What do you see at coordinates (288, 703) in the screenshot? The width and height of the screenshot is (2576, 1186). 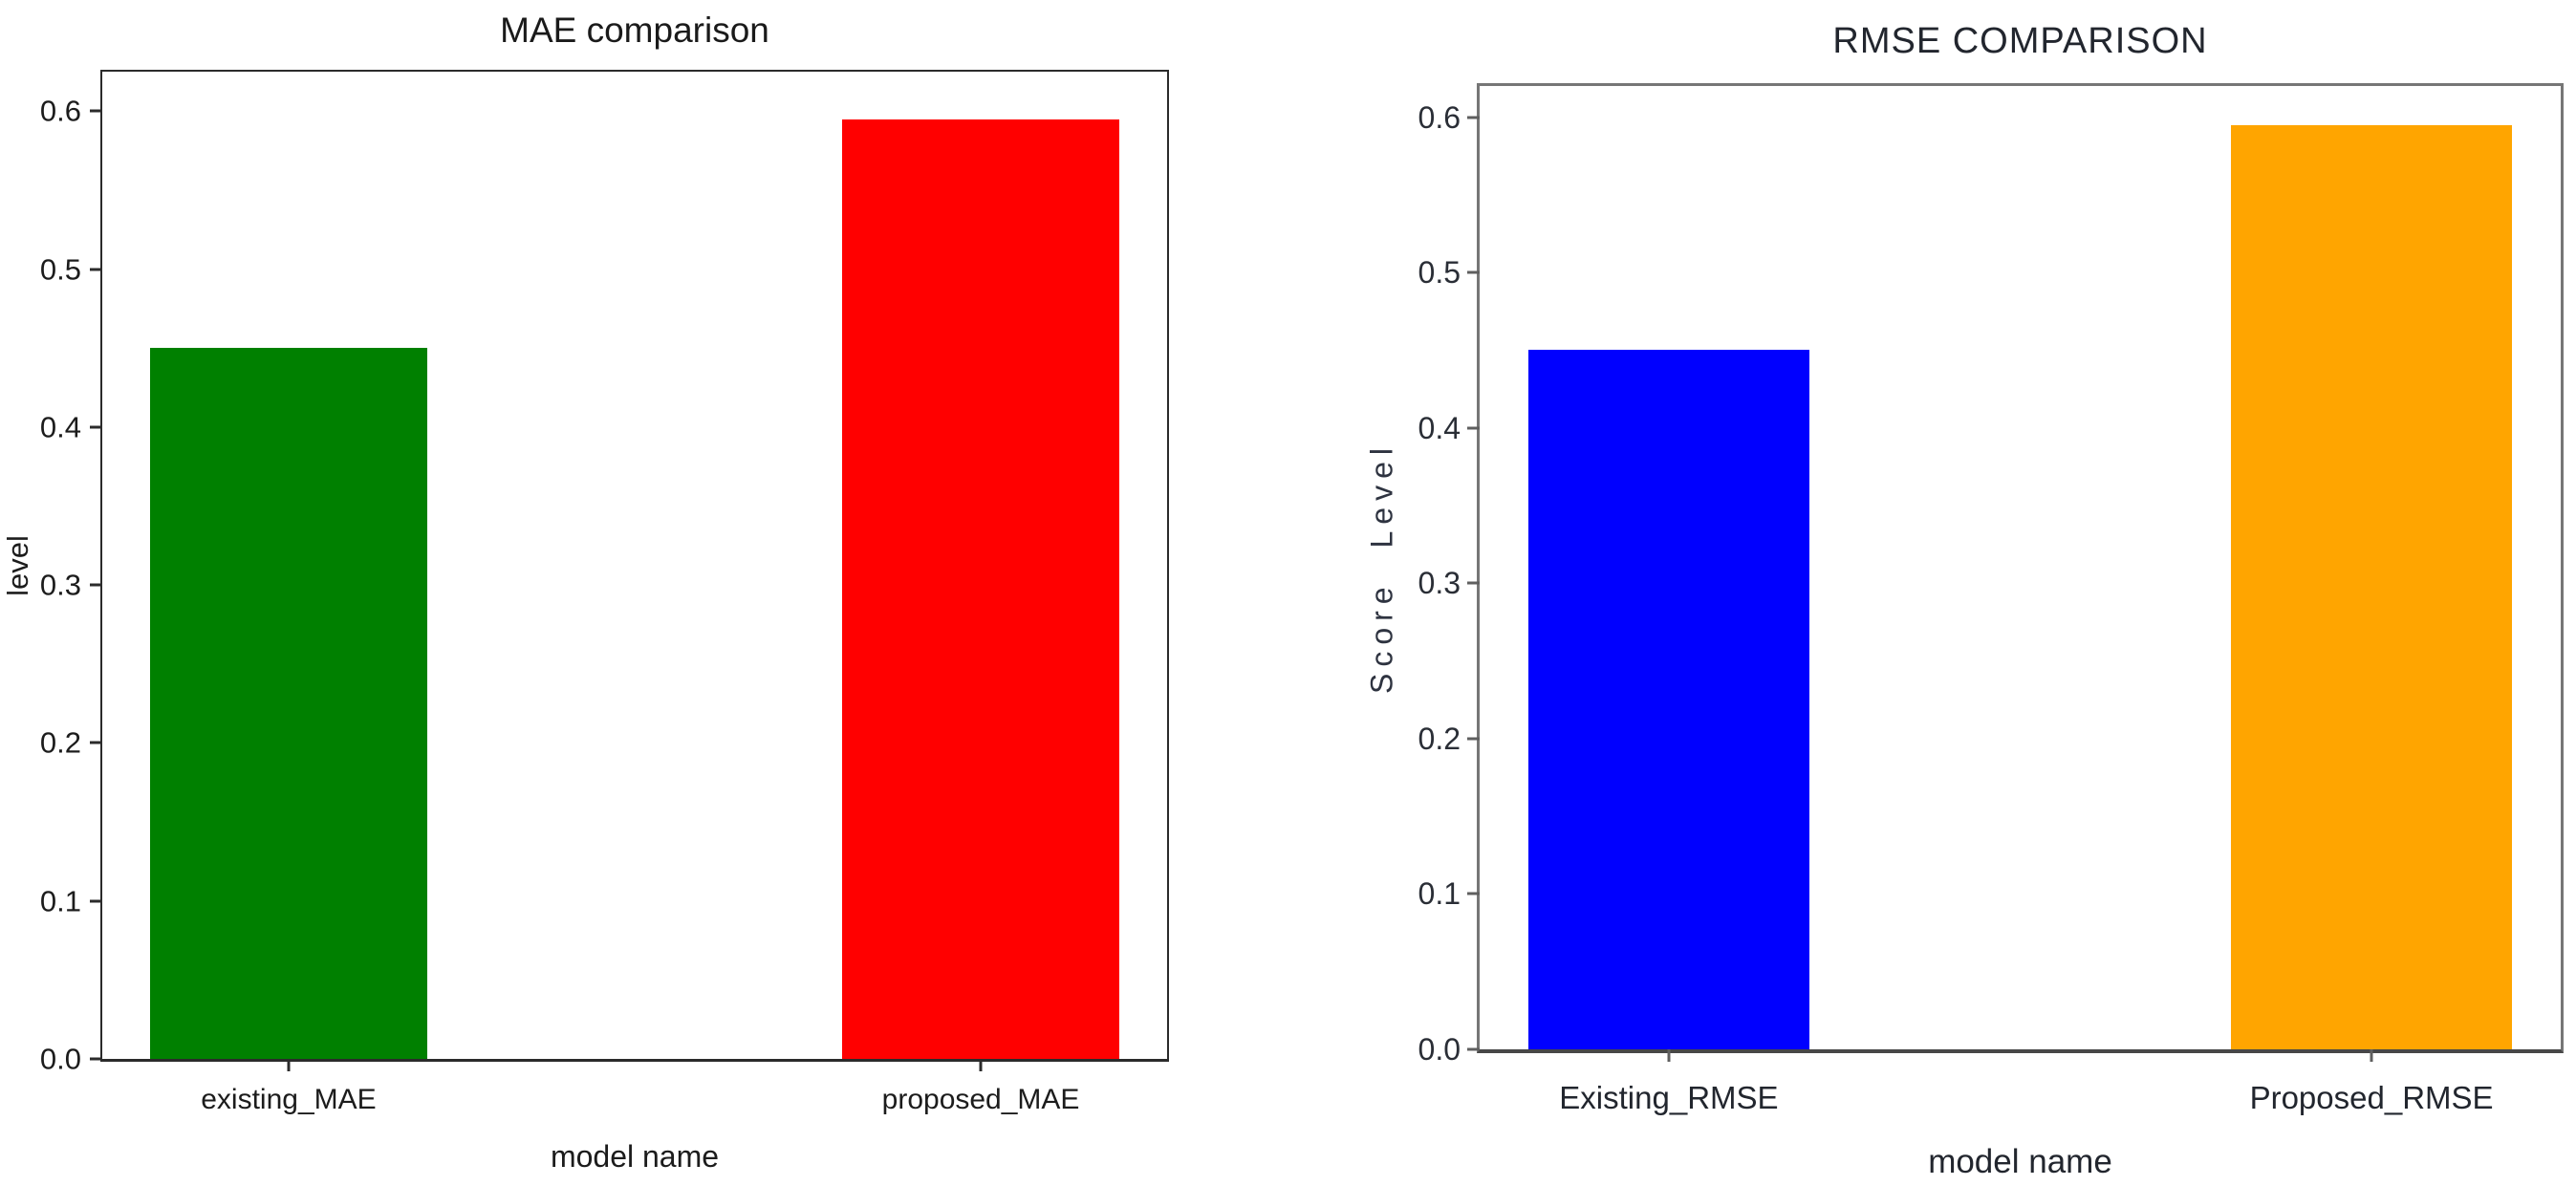 I see `bar-existing_MAE` at bounding box center [288, 703].